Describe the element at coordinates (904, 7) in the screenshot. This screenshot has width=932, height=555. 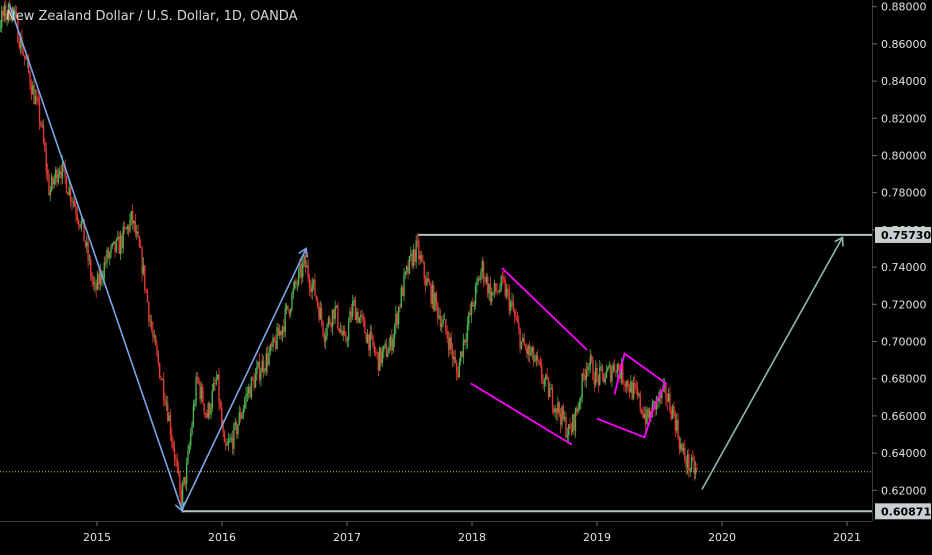
I see `y-tick-label: 0.88000` at that location.